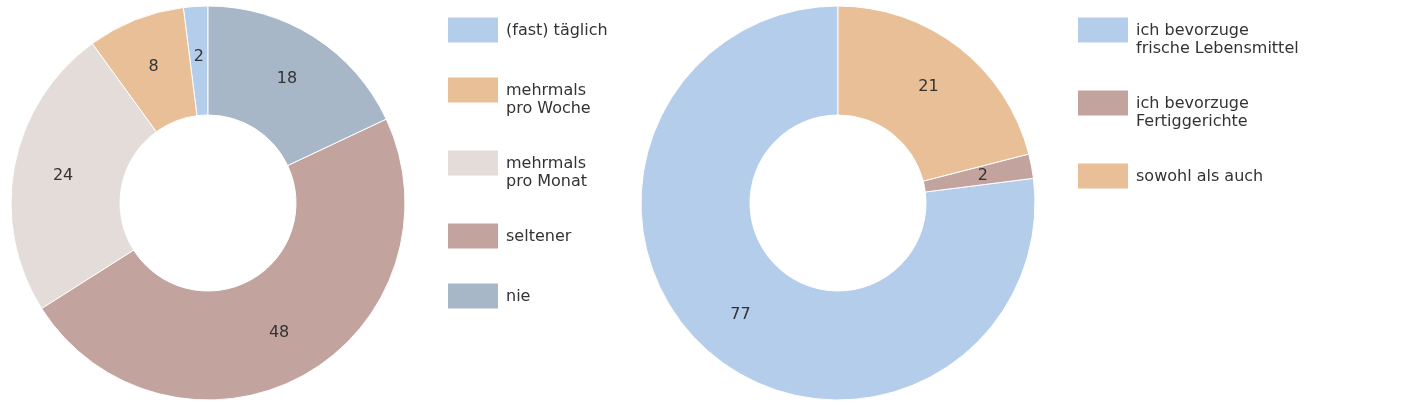 This screenshot has width=1420, height=405. I want to click on data-label: 8, so click(153, 65).